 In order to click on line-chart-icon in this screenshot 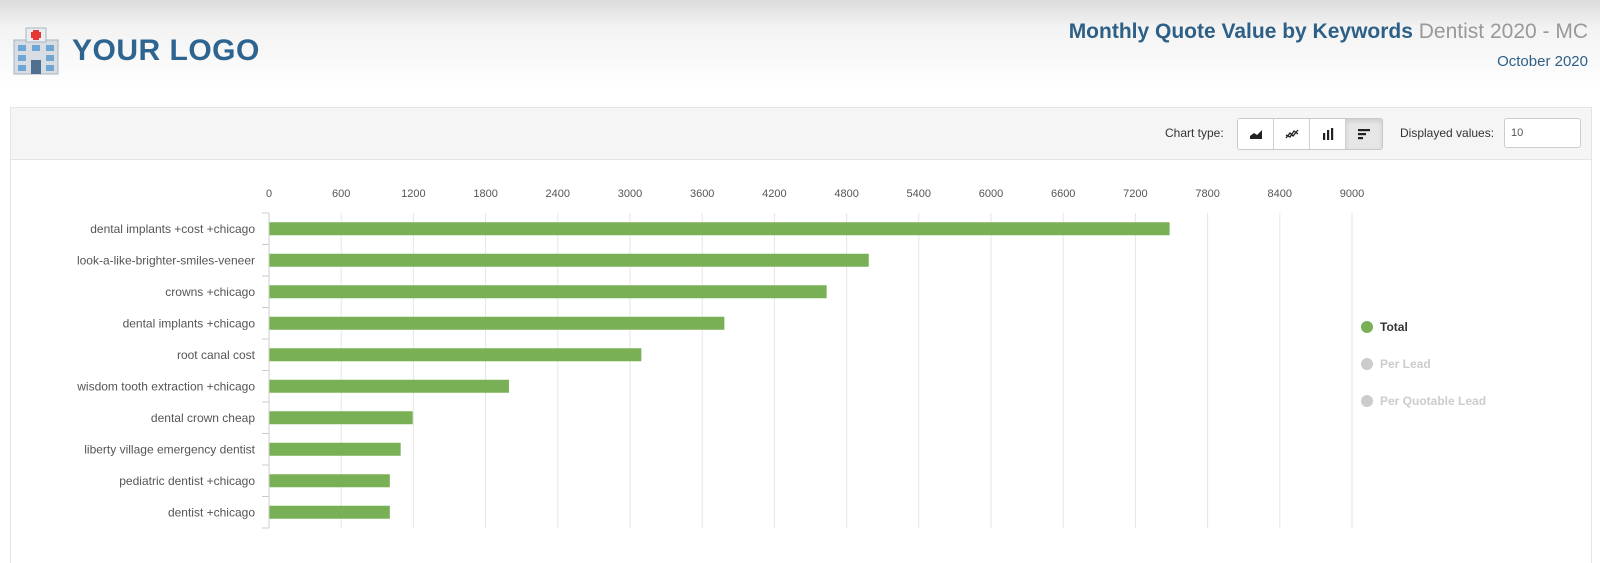, I will do `click(1291, 134)`.